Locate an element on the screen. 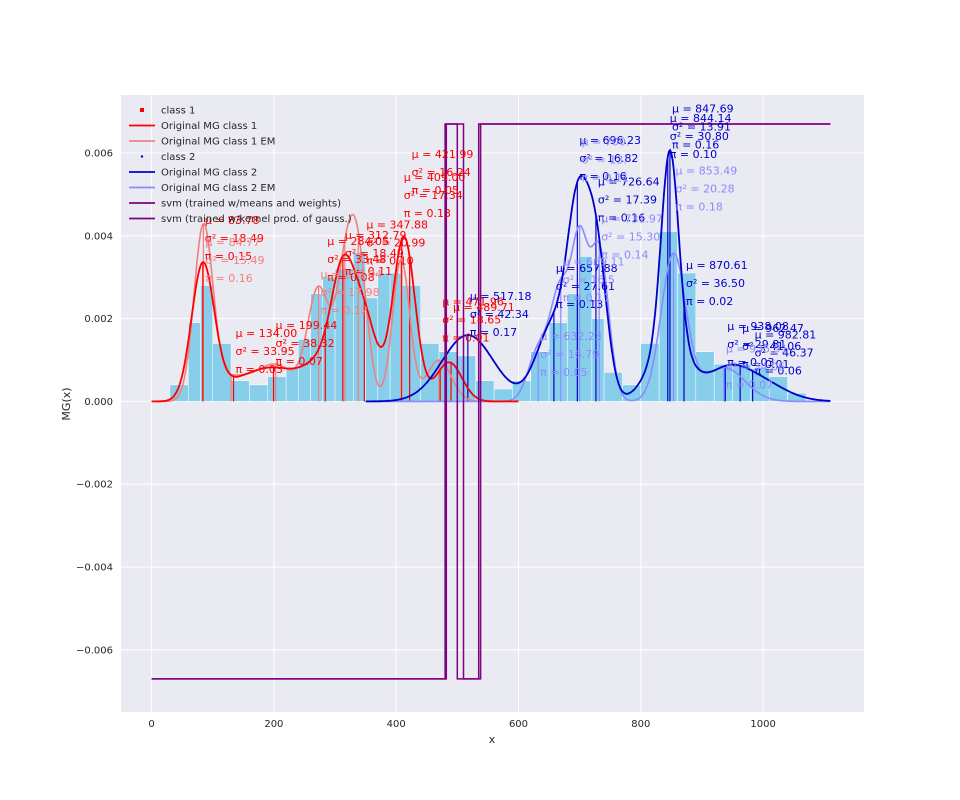 Image resolution: width=960 pixels, height=800 pixels. legend-entry: svm (trained w/kernel prod. of gauss.) is located at coordinates (240, 219).